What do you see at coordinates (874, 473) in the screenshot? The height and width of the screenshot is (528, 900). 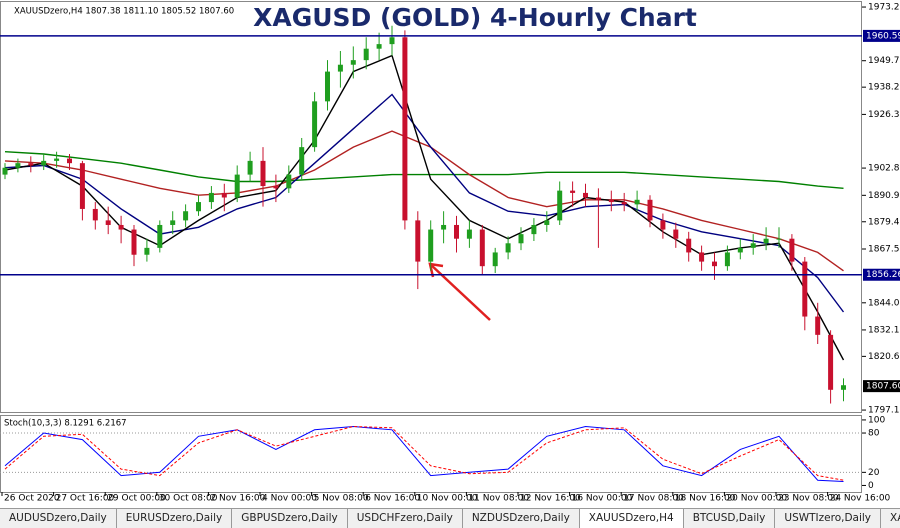 I see `y-tick-label: 20` at bounding box center [874, 473].